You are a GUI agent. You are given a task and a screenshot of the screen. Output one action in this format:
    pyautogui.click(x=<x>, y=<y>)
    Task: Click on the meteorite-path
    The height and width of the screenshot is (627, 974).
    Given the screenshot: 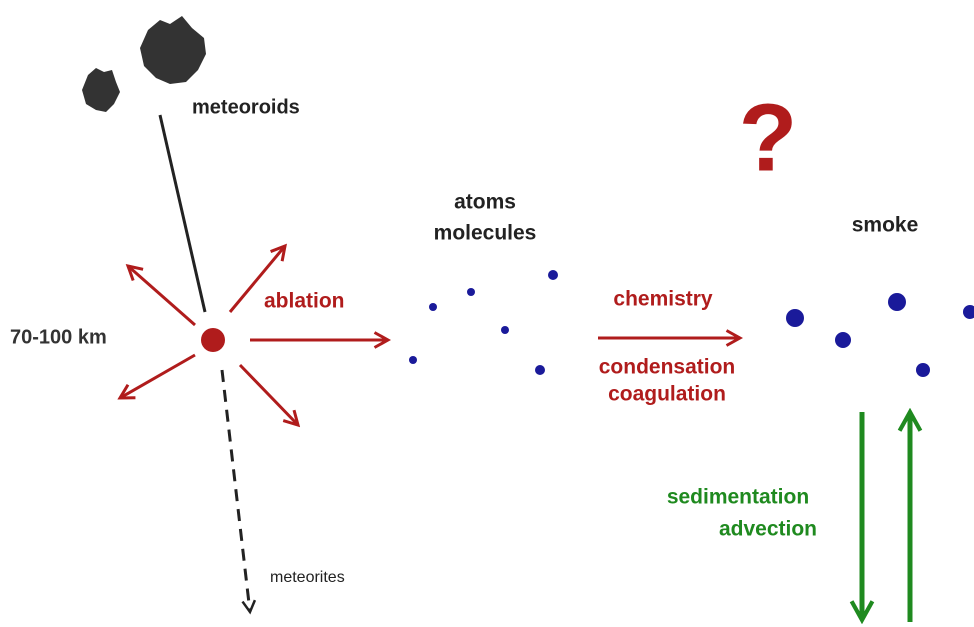 What is the action you would take?
    pyautogui.click(x=235, y=490)
    